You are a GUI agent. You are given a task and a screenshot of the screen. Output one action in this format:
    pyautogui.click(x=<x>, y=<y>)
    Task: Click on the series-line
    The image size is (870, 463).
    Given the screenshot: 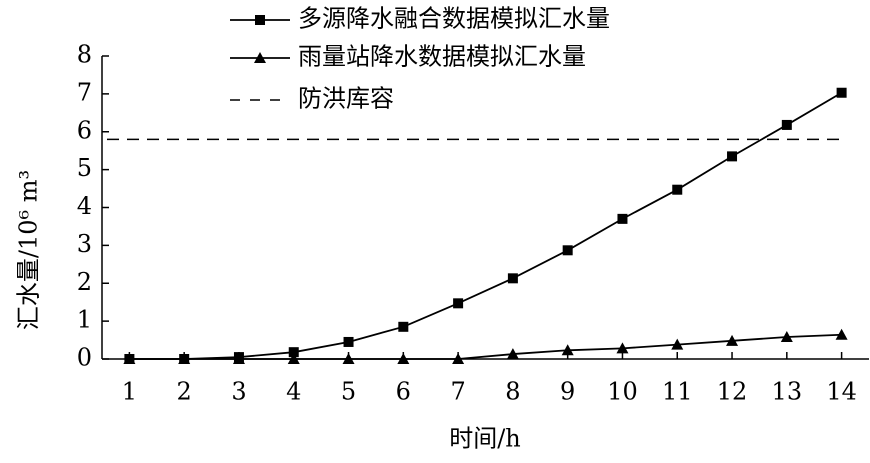 What is the action you would take?
    pyautogui.click(x=485, y=346)
    